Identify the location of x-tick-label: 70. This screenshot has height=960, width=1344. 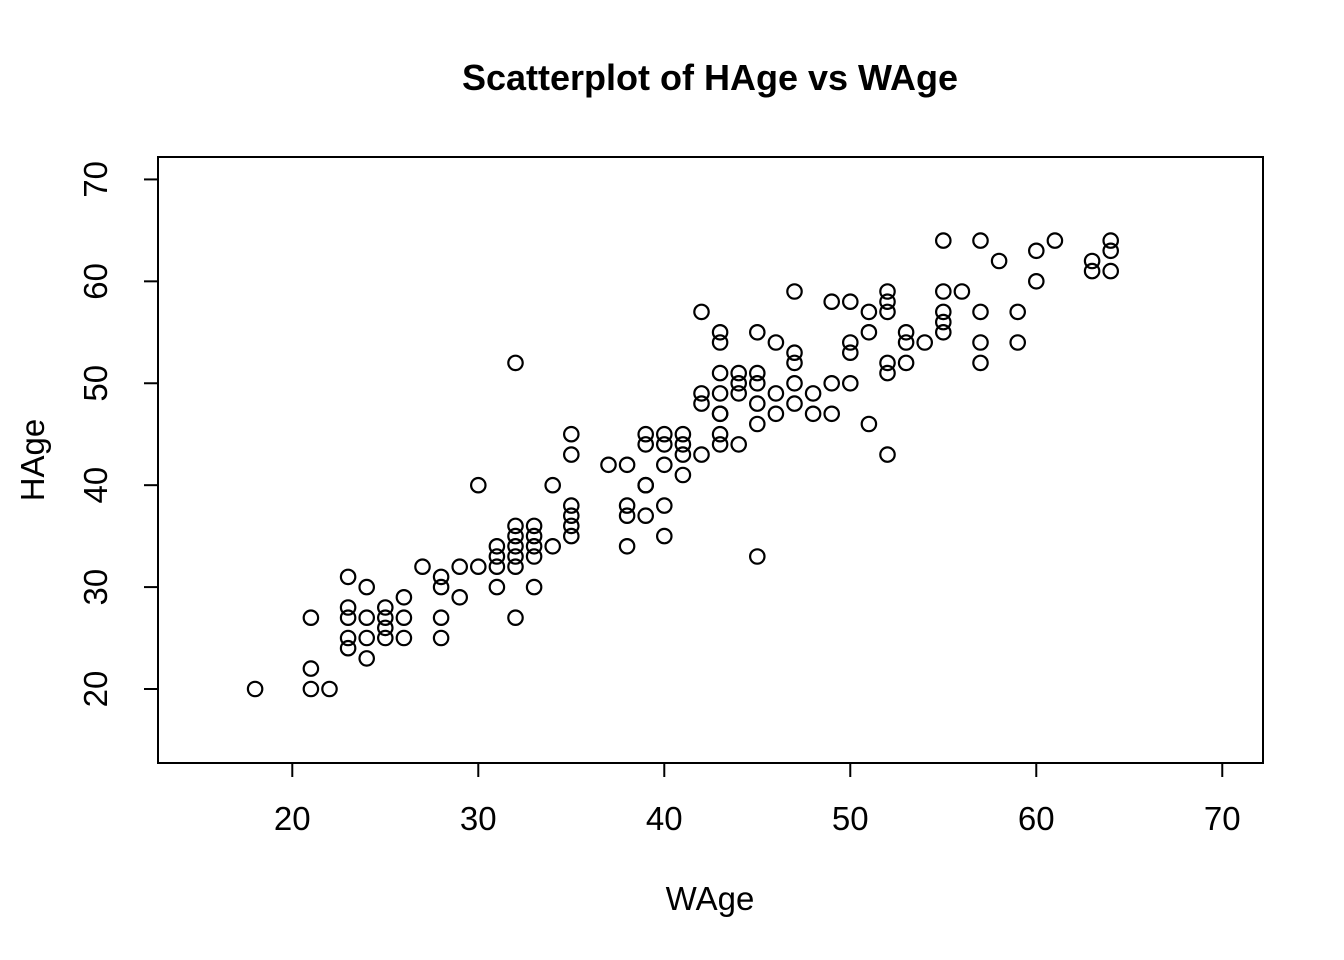
(1222, 818).